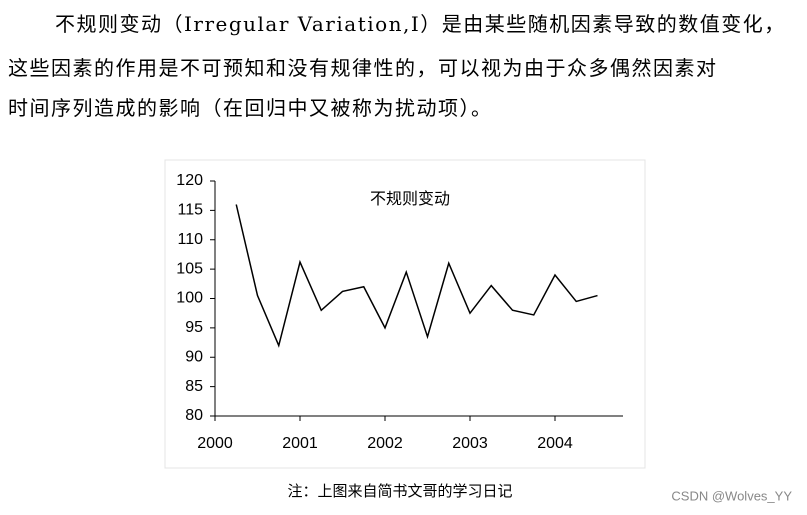  Describe the element at coordinates (385, 443) in the screenshot. I see `x-tick-label: 2002` at that location.